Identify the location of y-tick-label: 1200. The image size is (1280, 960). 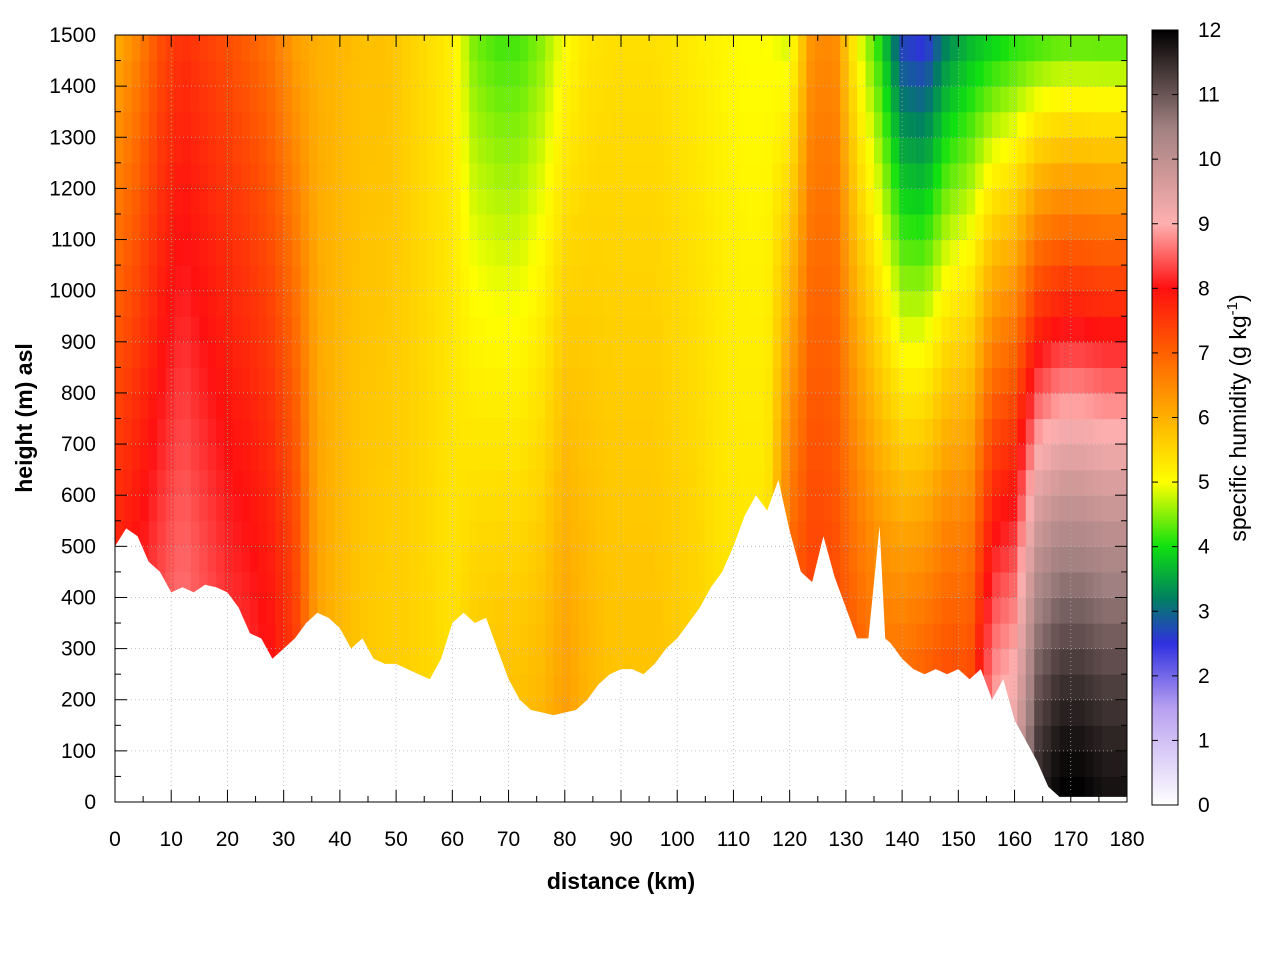
(72, 188).